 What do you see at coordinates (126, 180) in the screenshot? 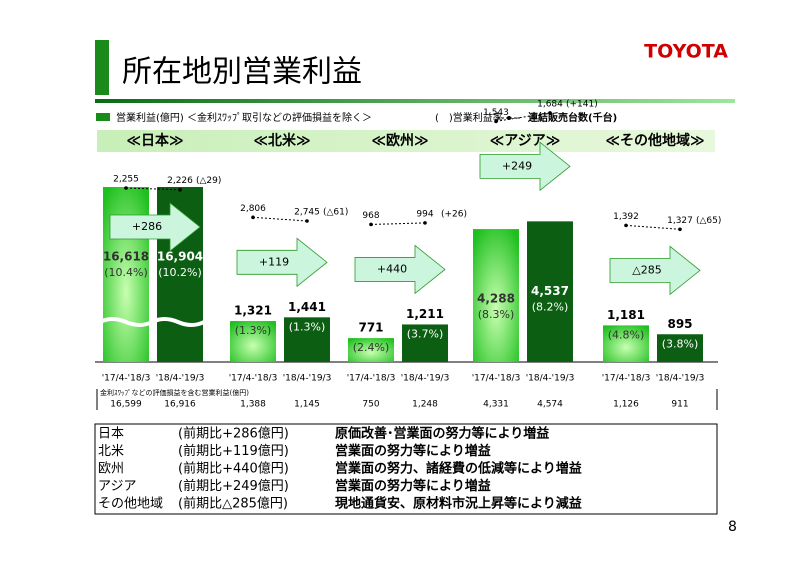
I see `units-label: 2,255` at bounding box center [126, 180].